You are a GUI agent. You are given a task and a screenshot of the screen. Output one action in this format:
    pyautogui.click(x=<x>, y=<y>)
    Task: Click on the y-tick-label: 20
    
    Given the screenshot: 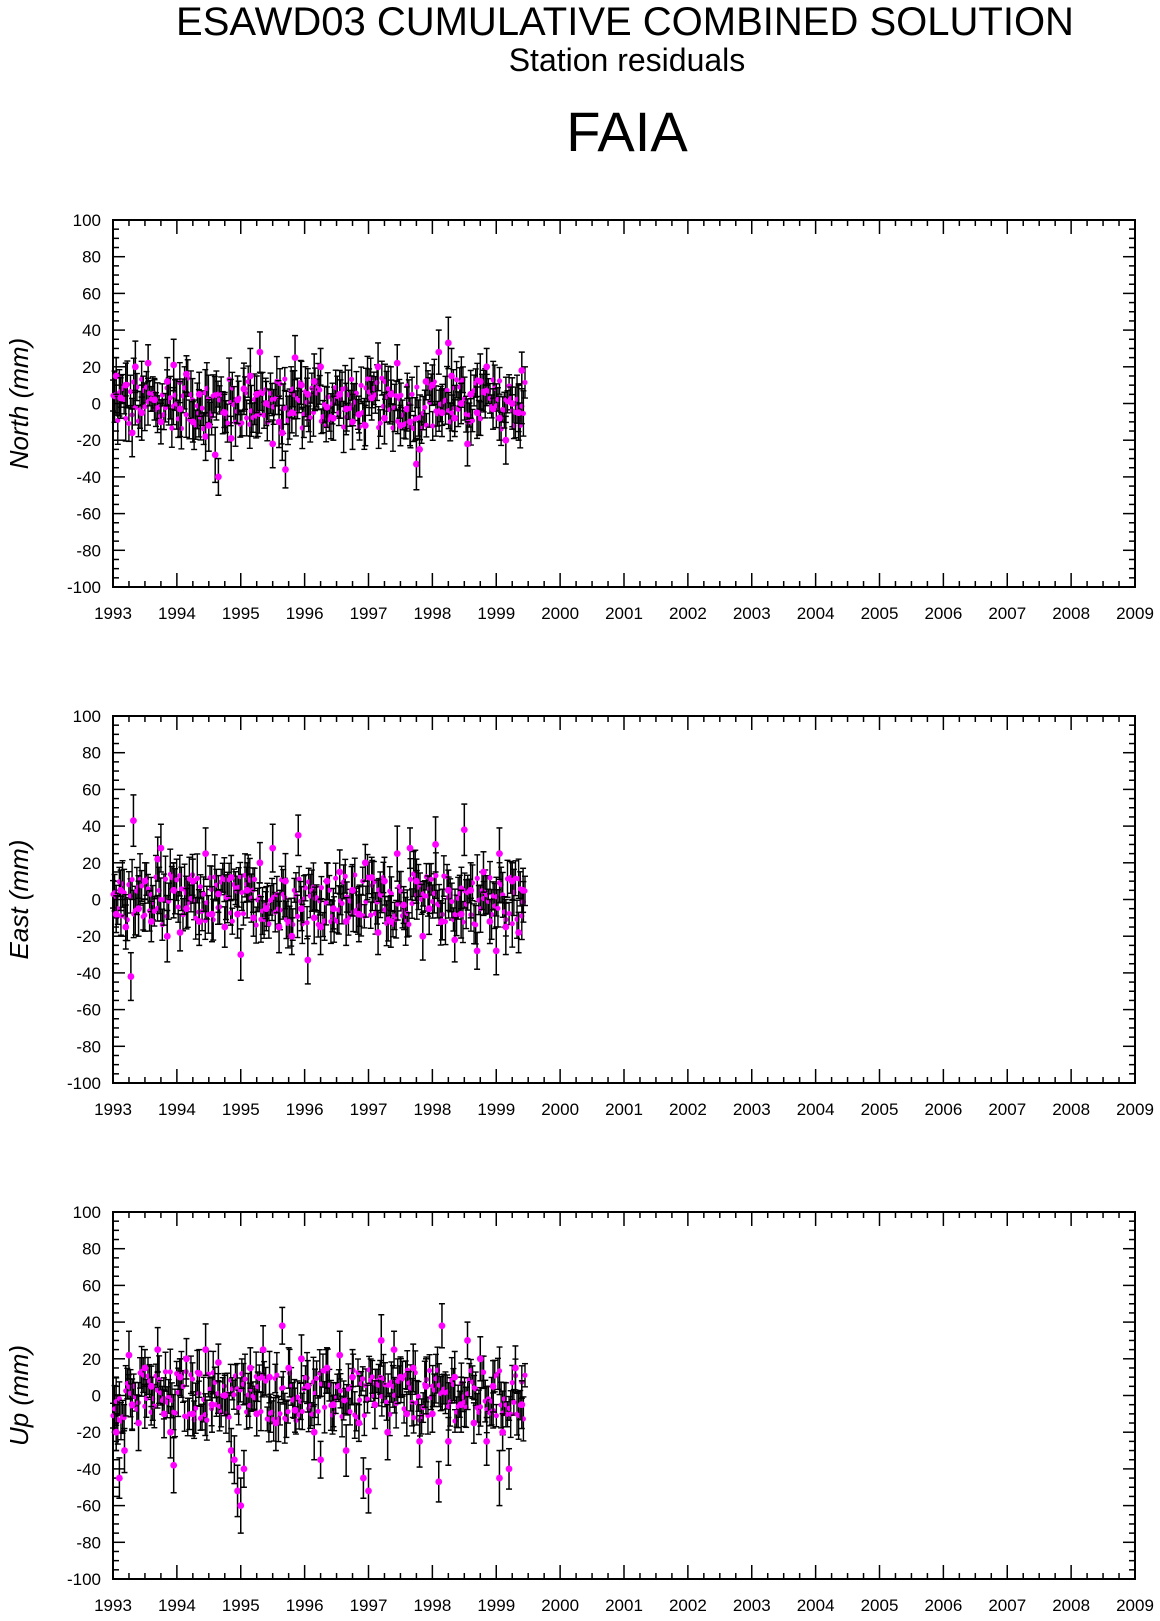 What is the action you would take?
    pyautogui.click(x=91, y=1359)
    